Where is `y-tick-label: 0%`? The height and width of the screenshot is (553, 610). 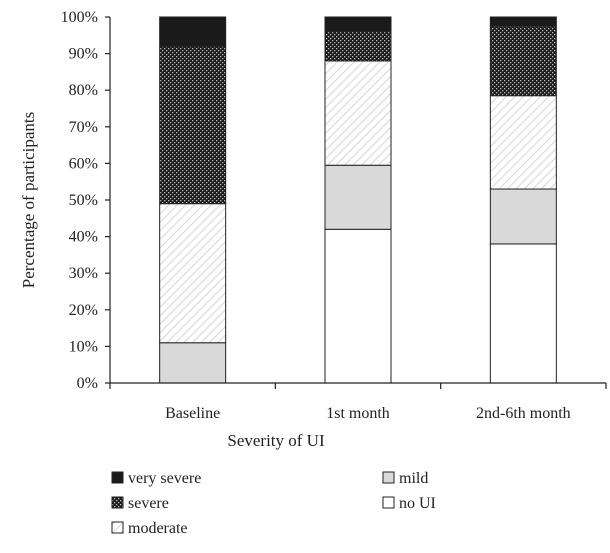 y-tick-label: 0% is located at coordinates (87, 383).